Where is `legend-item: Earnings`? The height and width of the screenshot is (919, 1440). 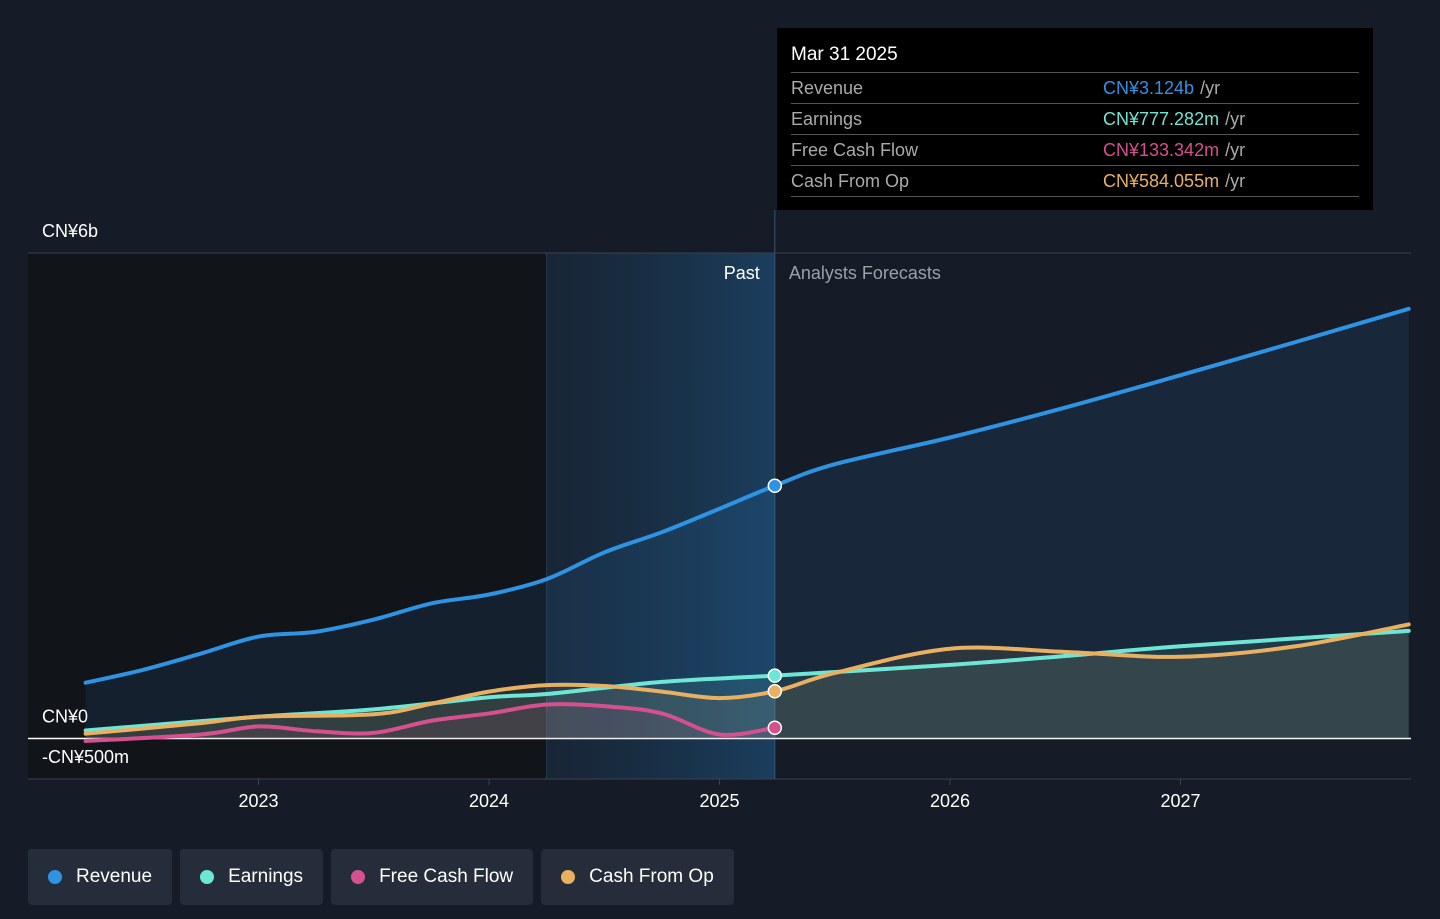 legend-item: Earnings is located at coordinates (252, 877).